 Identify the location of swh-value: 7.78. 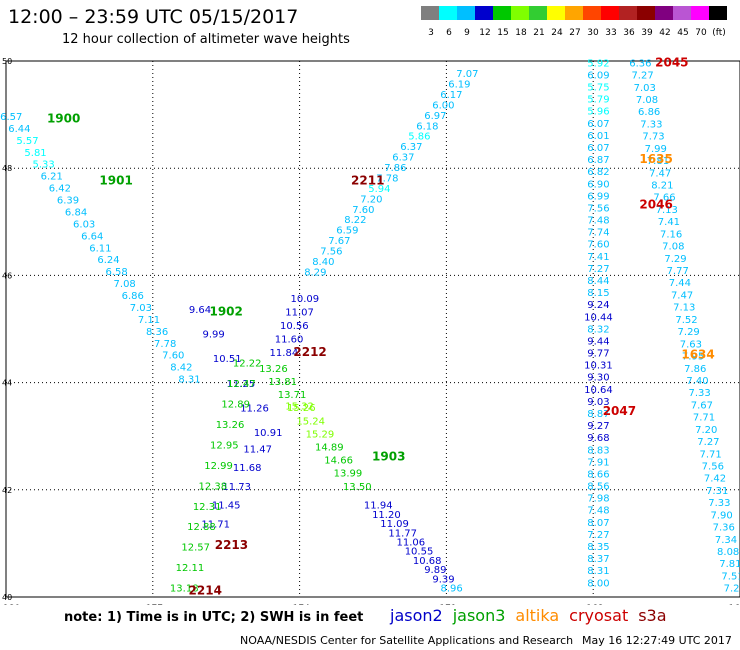
(387, 178).